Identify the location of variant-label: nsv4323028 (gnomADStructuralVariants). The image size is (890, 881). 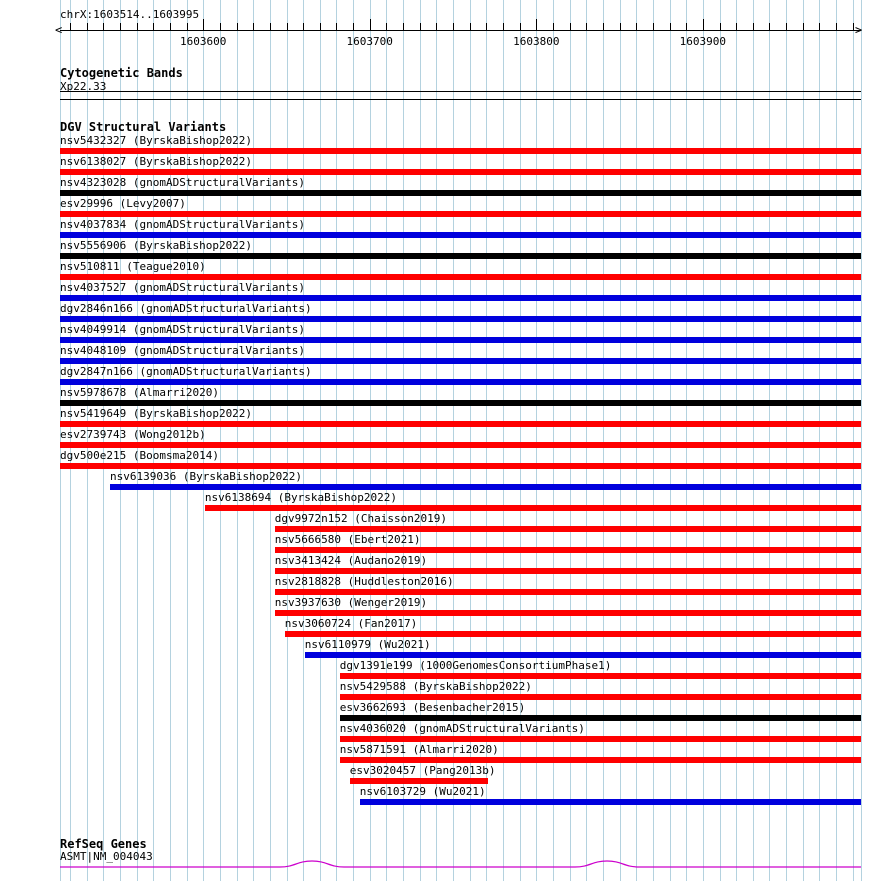
(183, 182).